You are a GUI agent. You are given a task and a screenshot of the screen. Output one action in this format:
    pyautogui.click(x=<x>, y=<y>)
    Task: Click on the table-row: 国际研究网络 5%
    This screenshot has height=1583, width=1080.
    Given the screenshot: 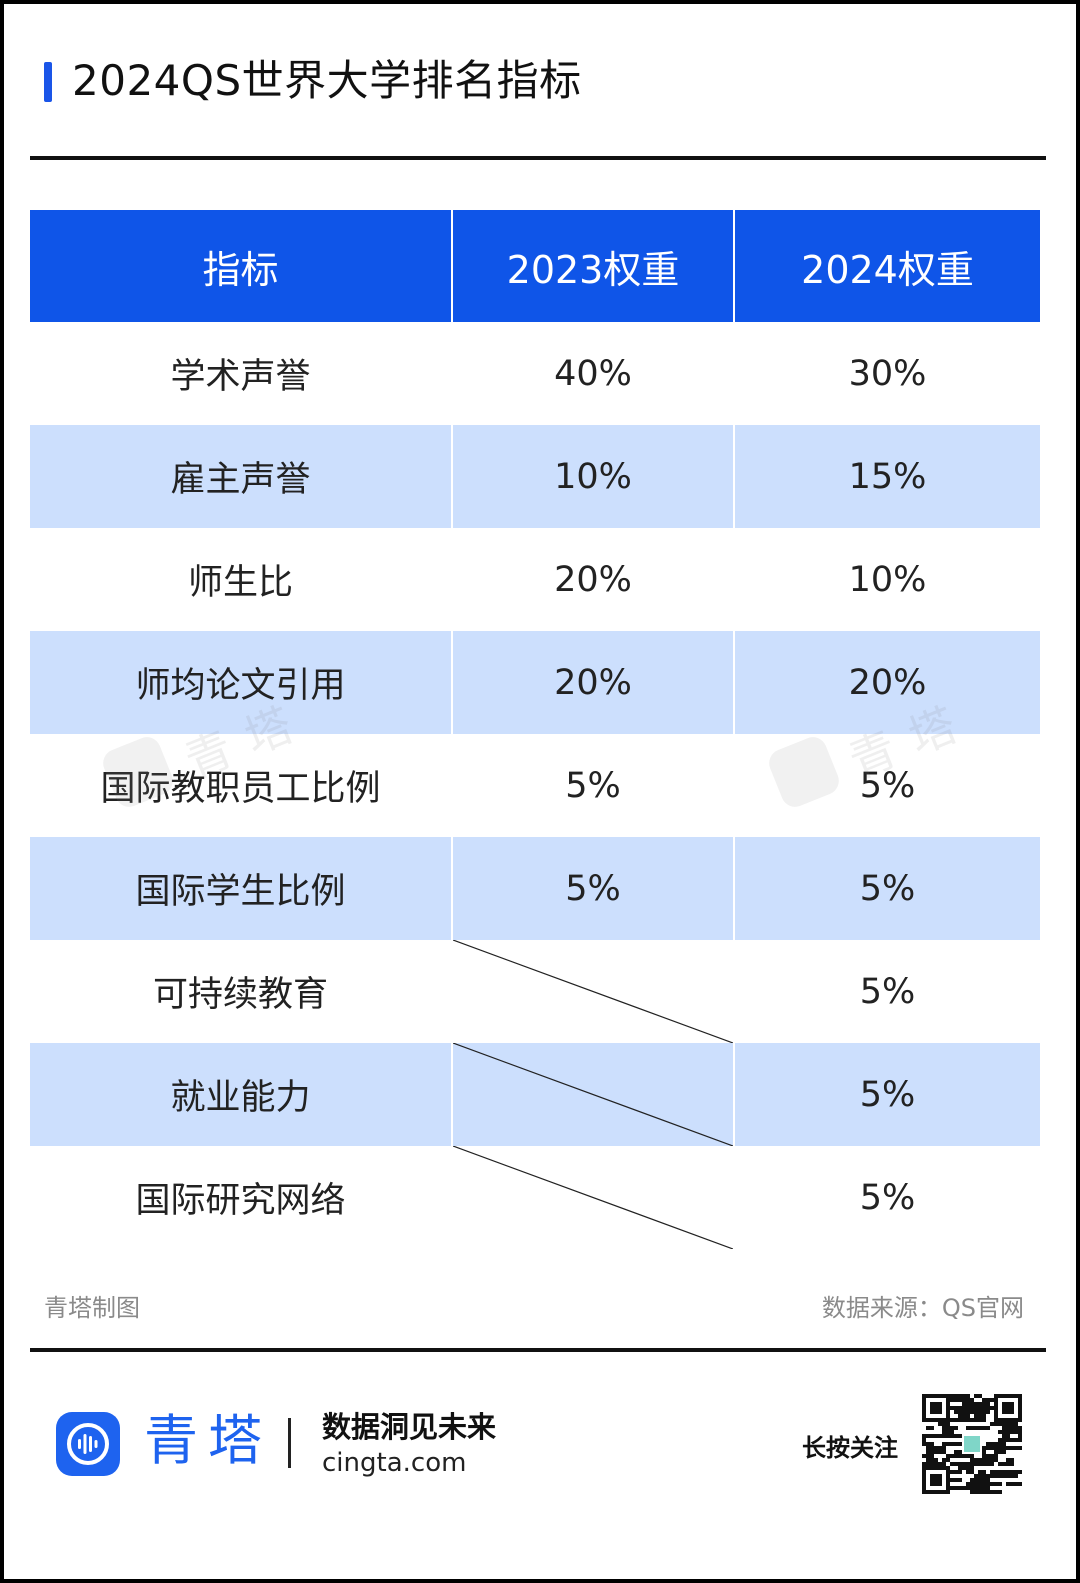 What is the action you would take?
    pyautogui.click(x=535, y=1197)
    